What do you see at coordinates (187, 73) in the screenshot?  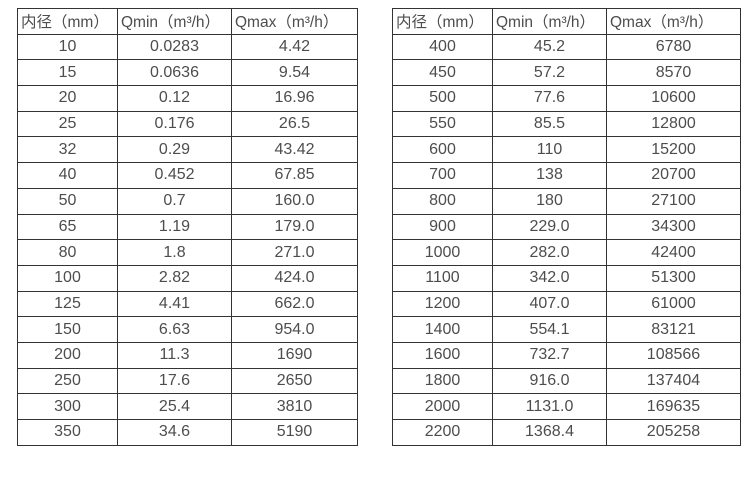 I see `table-row: 15 0.0636 9.54` at bounding box center [187, 73].